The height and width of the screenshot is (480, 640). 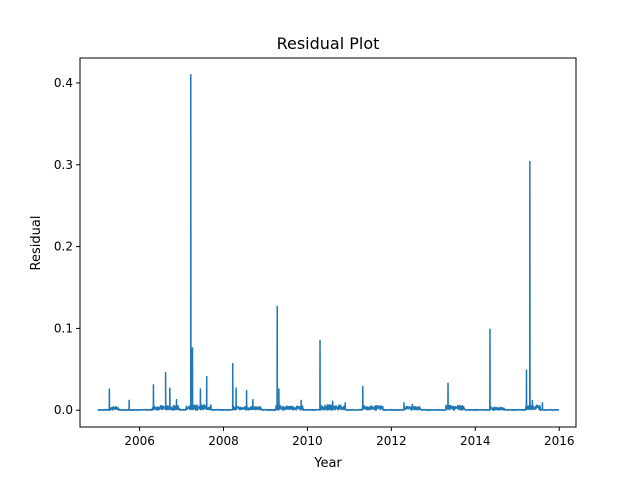 I want to click on y-tick-label: 0.1, so click(x=63, y=328).